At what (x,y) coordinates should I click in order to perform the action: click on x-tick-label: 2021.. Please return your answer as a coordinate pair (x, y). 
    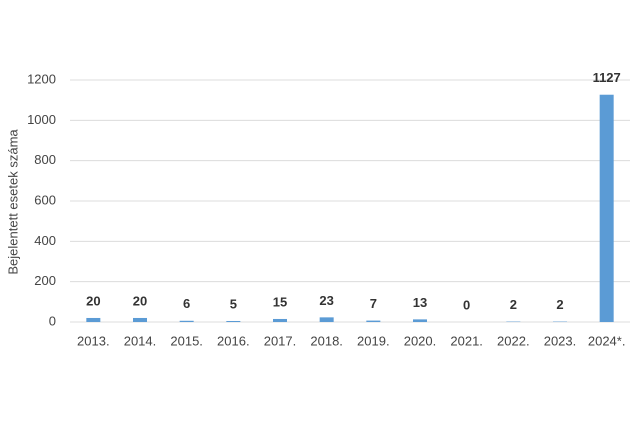
    Looking at the image, I should click on (466, 340).